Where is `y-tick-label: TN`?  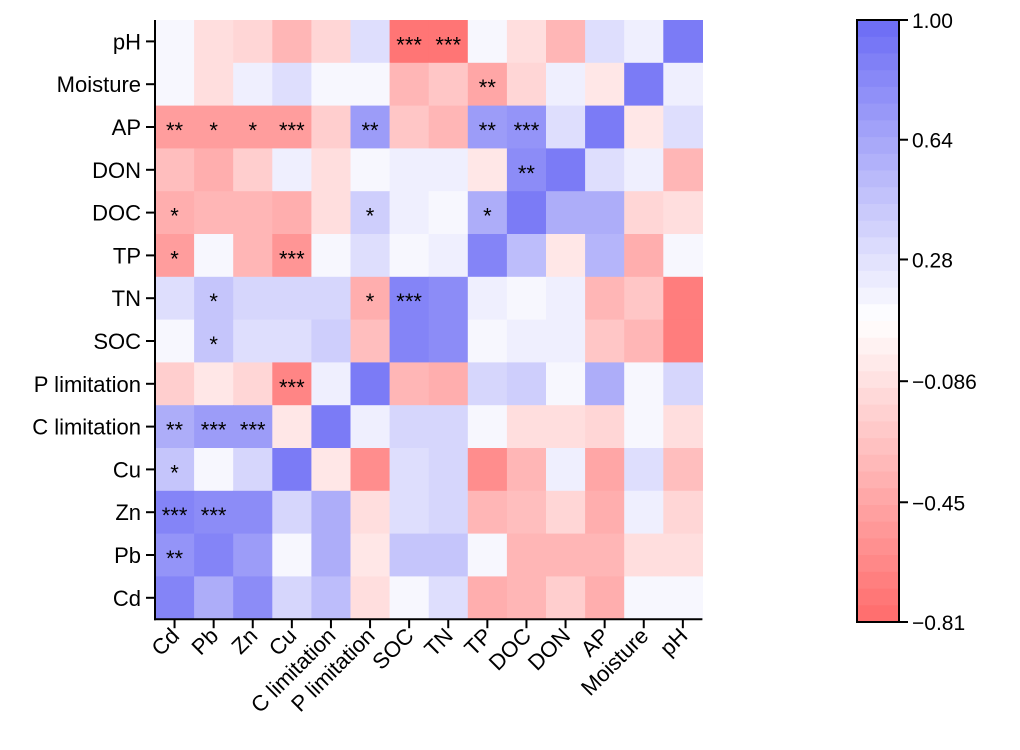
y-tick-label: TN is located at coordinates (126, 298).